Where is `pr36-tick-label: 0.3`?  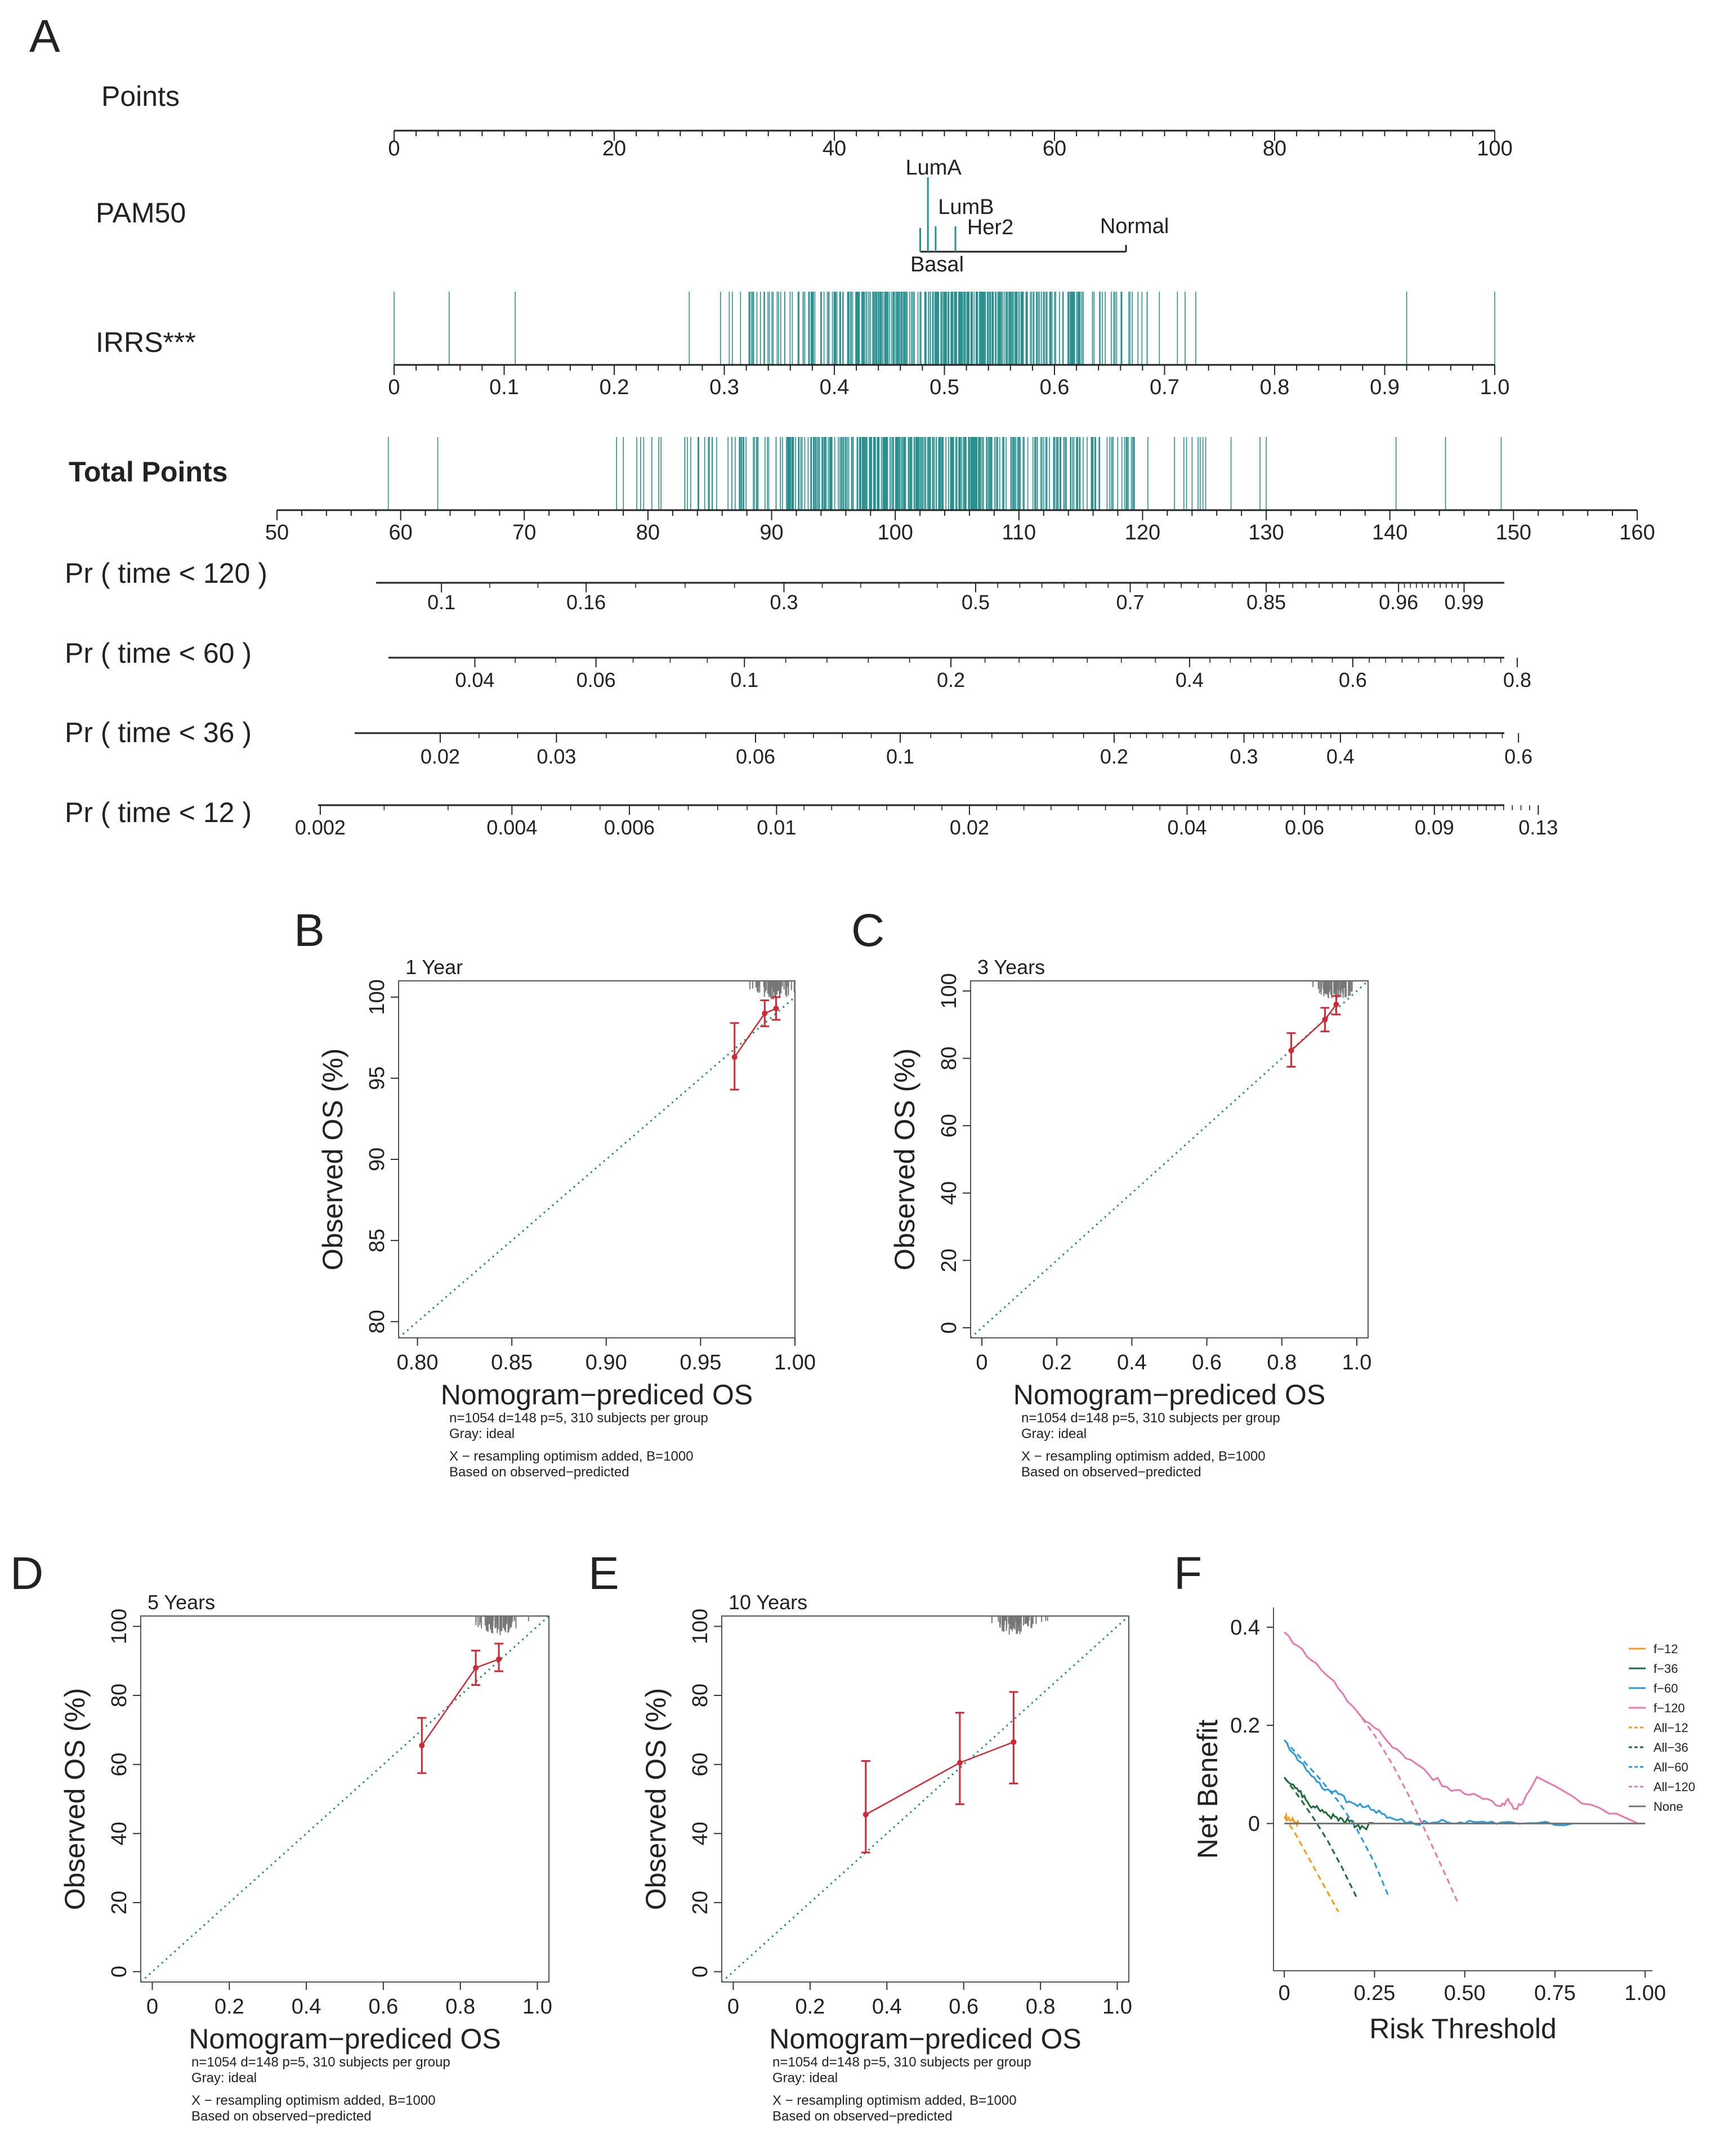 pr36-tick-label: 0.3 is located at coordinates (1244, 757).